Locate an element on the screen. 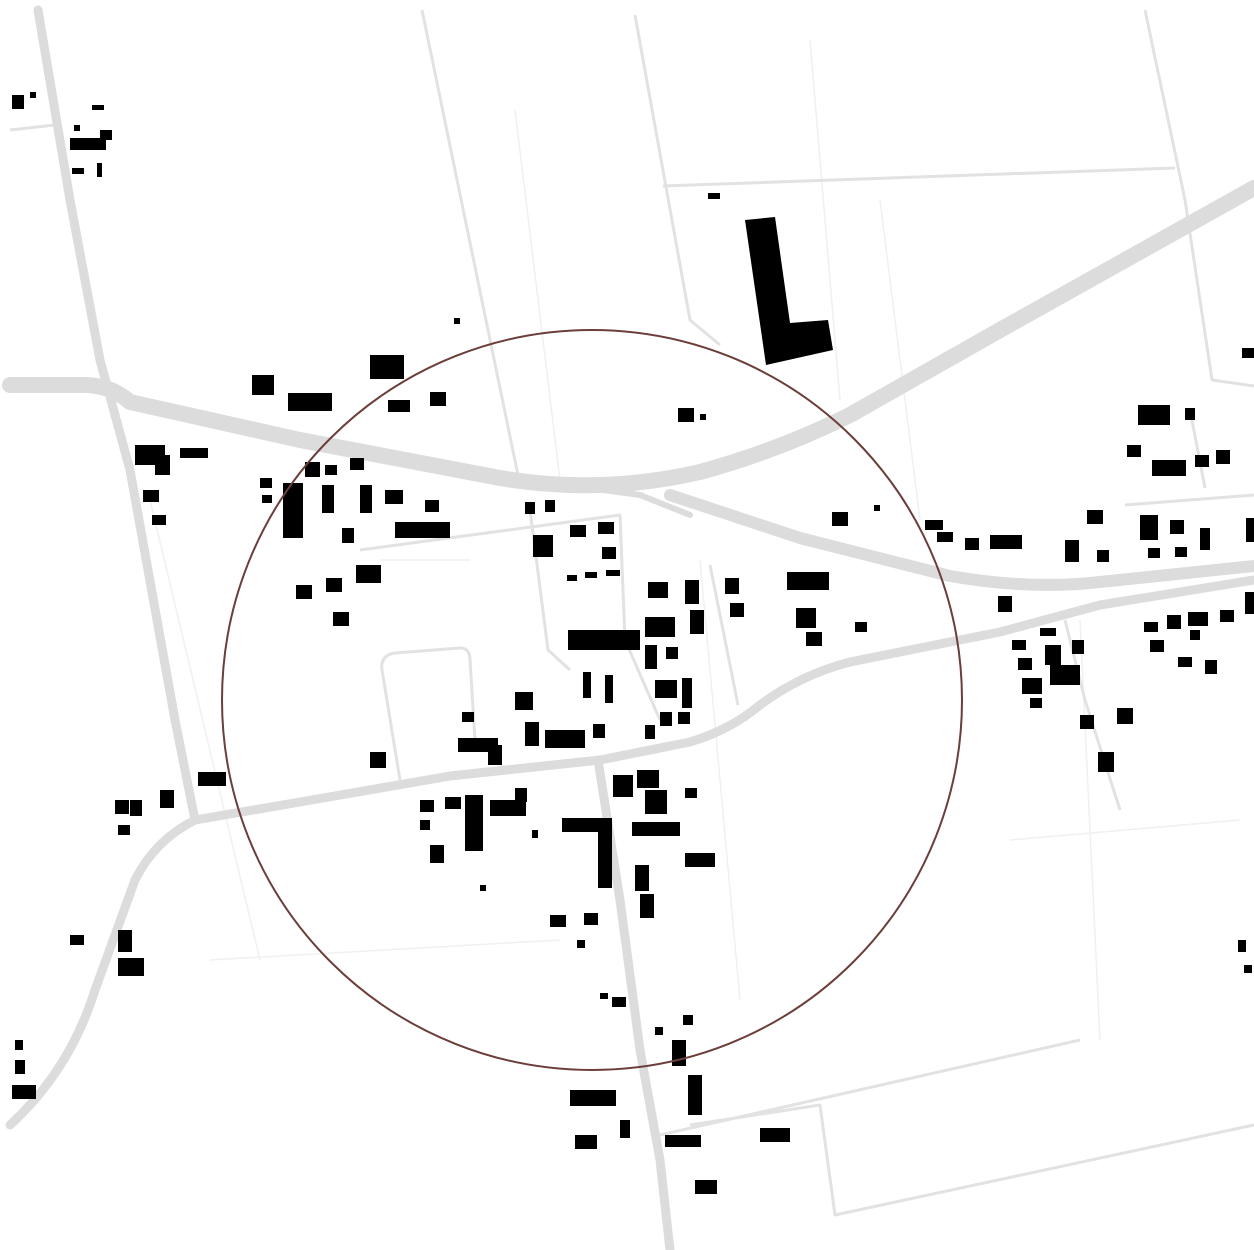 The width and height of the screenshot is (1254, 1250). large-building is located at coordinates (789, 291).